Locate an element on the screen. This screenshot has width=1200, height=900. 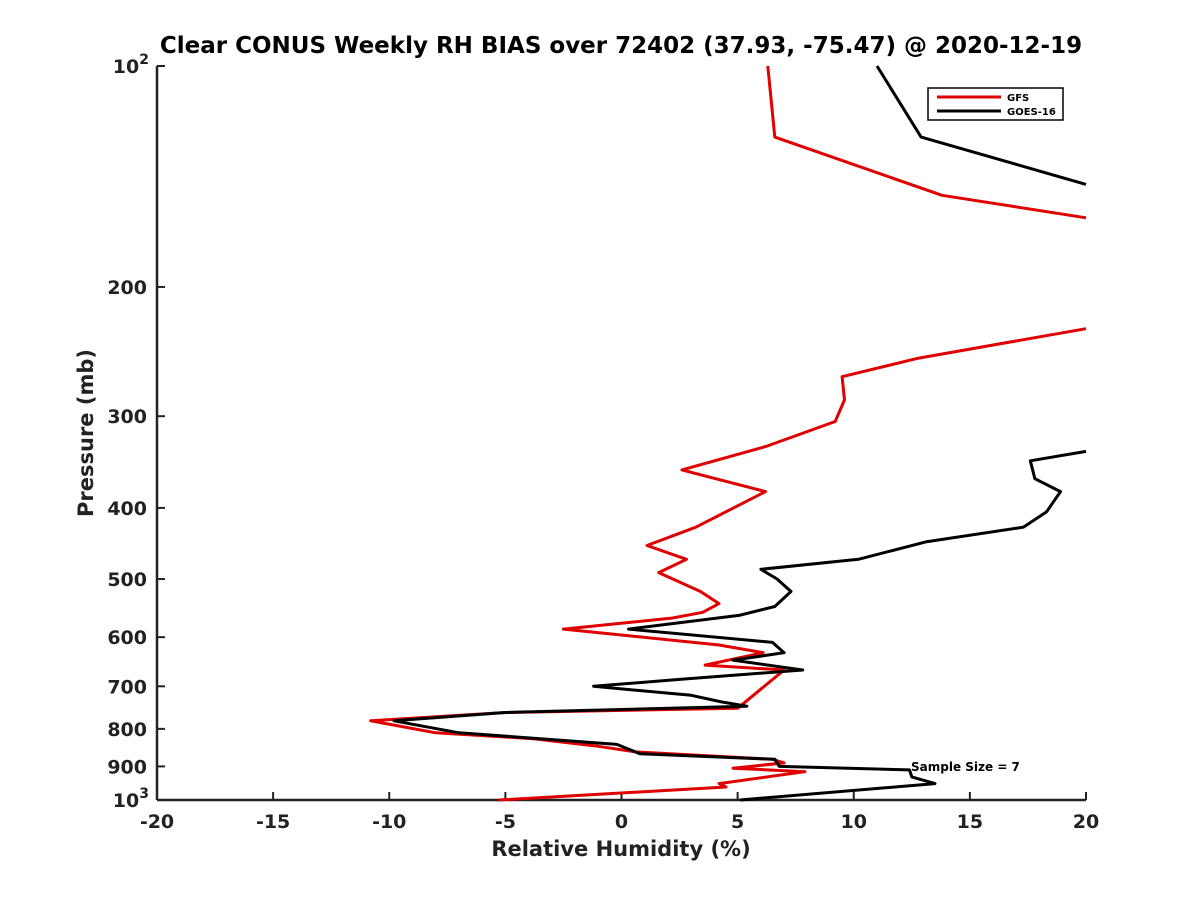
y-tick-label: 900 is located at coordinates (127, 767).